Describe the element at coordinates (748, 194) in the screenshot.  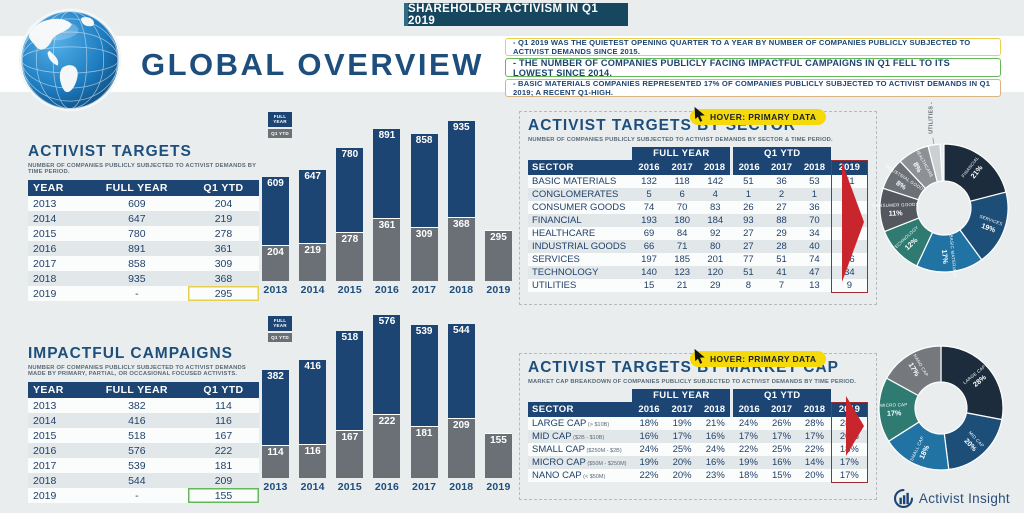
I see `cell: 1` at that location.